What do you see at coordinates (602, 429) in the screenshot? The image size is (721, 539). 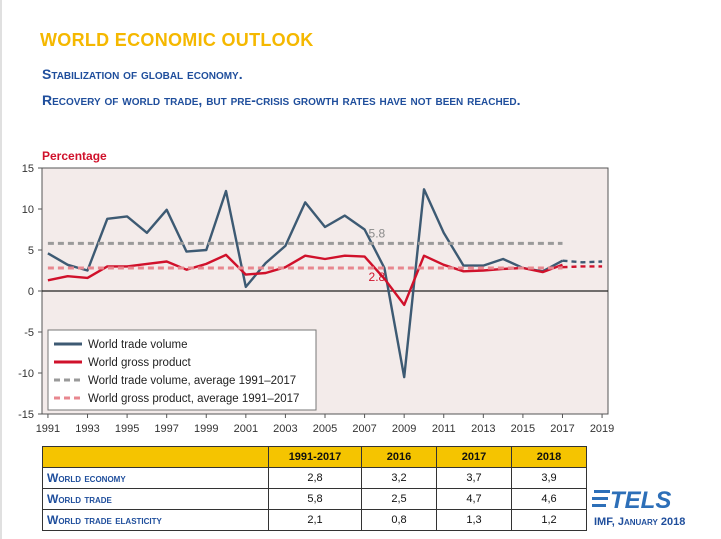 I see `x-tick-label: 2019` at bounding box center [602, 429].